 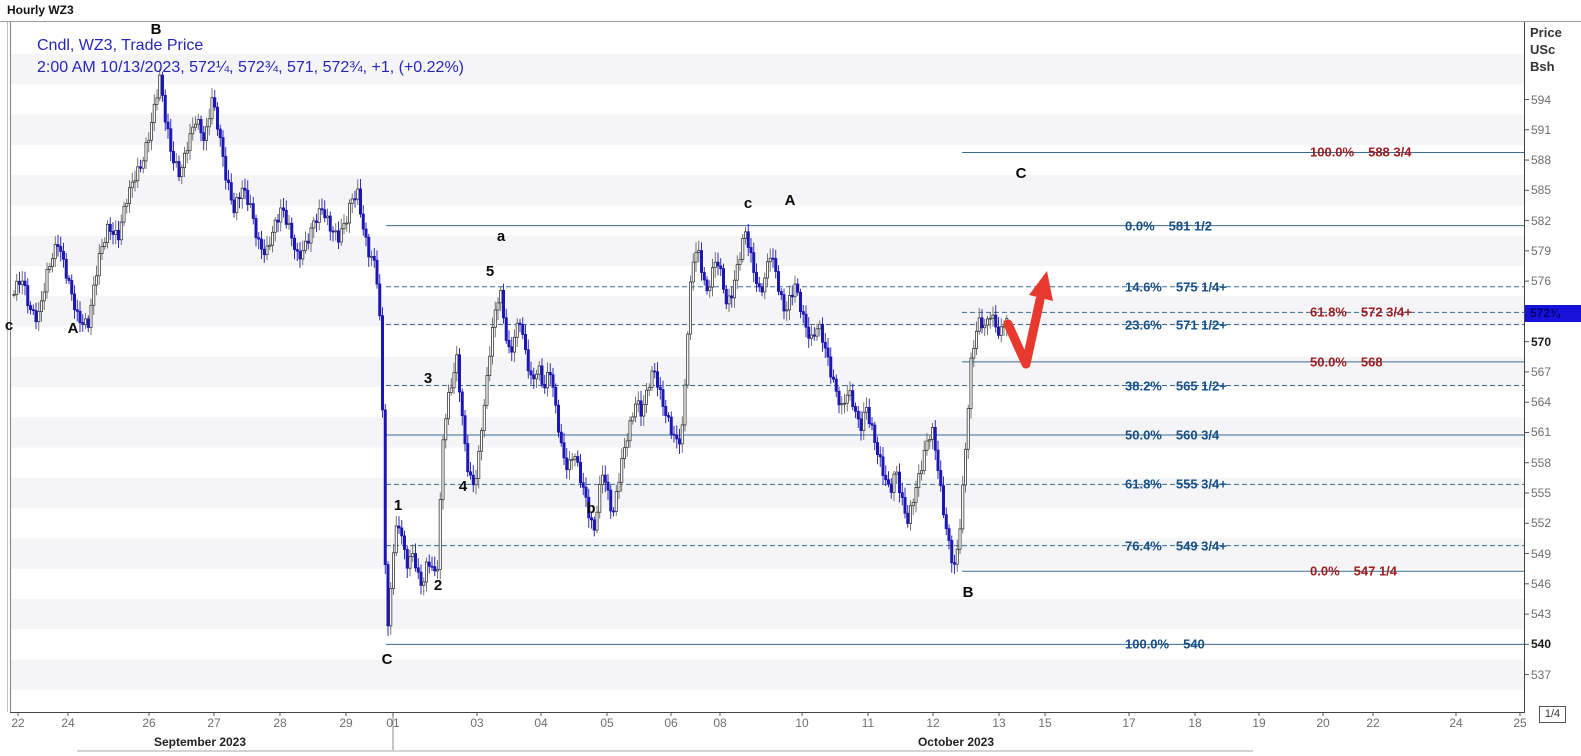 I want to click on x-tick-label: 10, so click(x=802, y=723).